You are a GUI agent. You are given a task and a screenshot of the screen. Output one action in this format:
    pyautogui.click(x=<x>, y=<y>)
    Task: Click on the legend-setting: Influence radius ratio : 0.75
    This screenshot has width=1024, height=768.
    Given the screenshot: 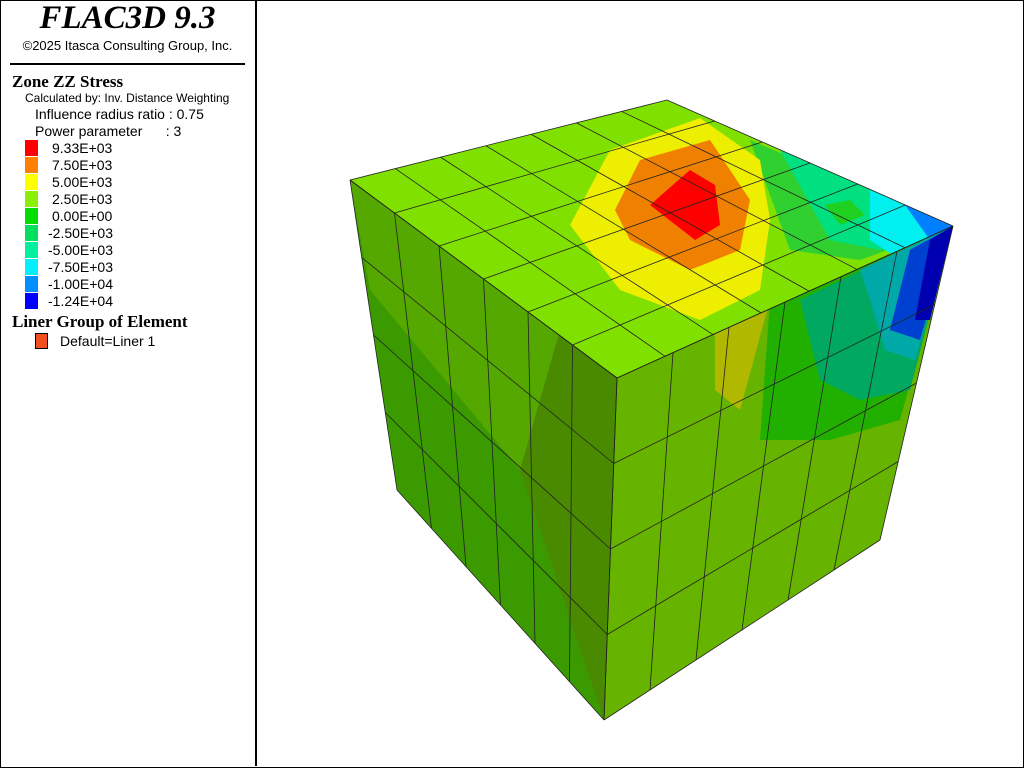 What is the action you would take?
    pyautogui.click(x=119, y=114)
    